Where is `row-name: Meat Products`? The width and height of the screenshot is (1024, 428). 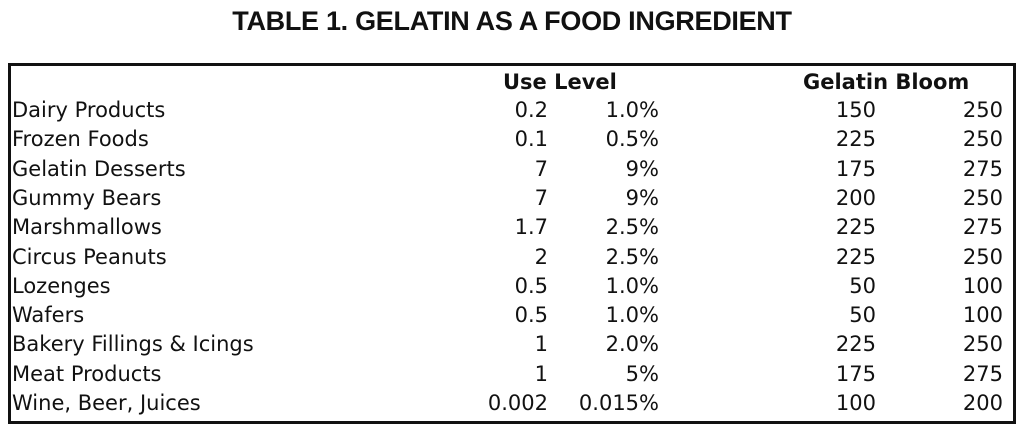
row-name: Meat Products is located at coordinates (87, 373).